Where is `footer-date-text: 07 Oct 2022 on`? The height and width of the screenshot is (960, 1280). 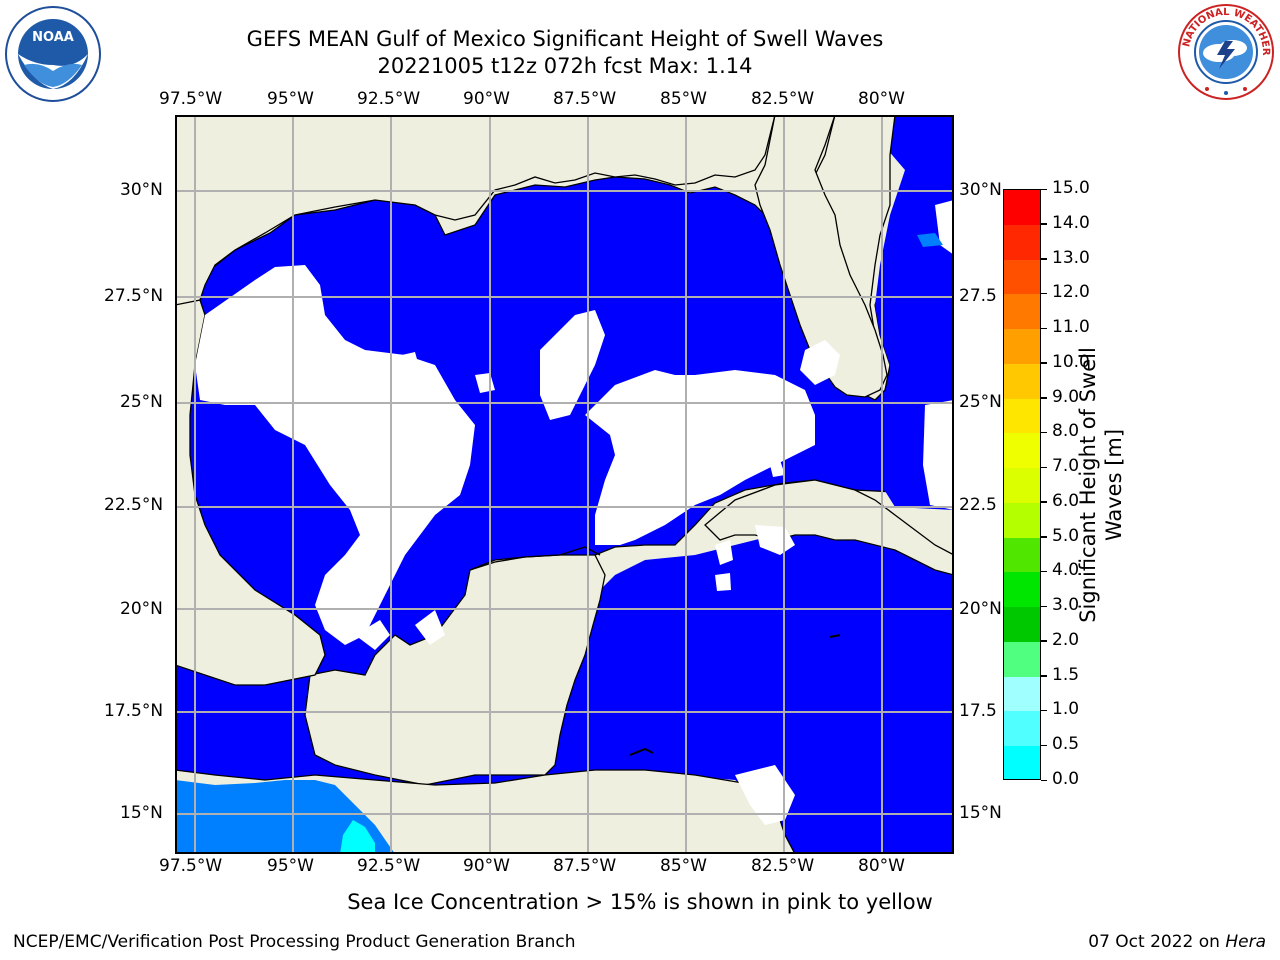
footer-date-text: 07 Oct 2022 on is located at coordinates (1157, 942).